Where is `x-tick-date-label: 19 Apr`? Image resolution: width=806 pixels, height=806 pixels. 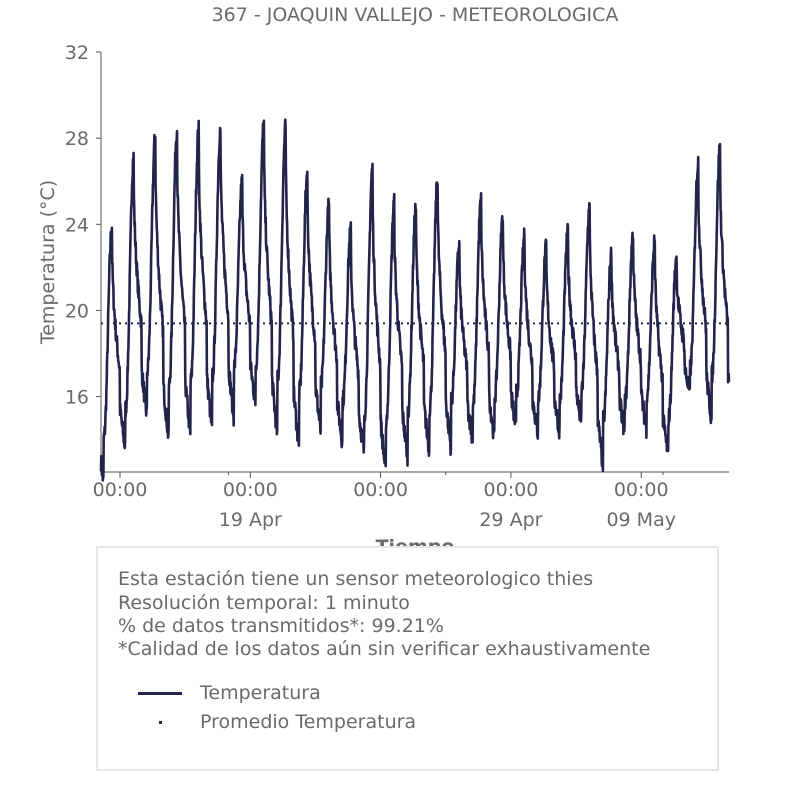 x-tick-date-label: 19 Apr is located at coordinates (250, 520).